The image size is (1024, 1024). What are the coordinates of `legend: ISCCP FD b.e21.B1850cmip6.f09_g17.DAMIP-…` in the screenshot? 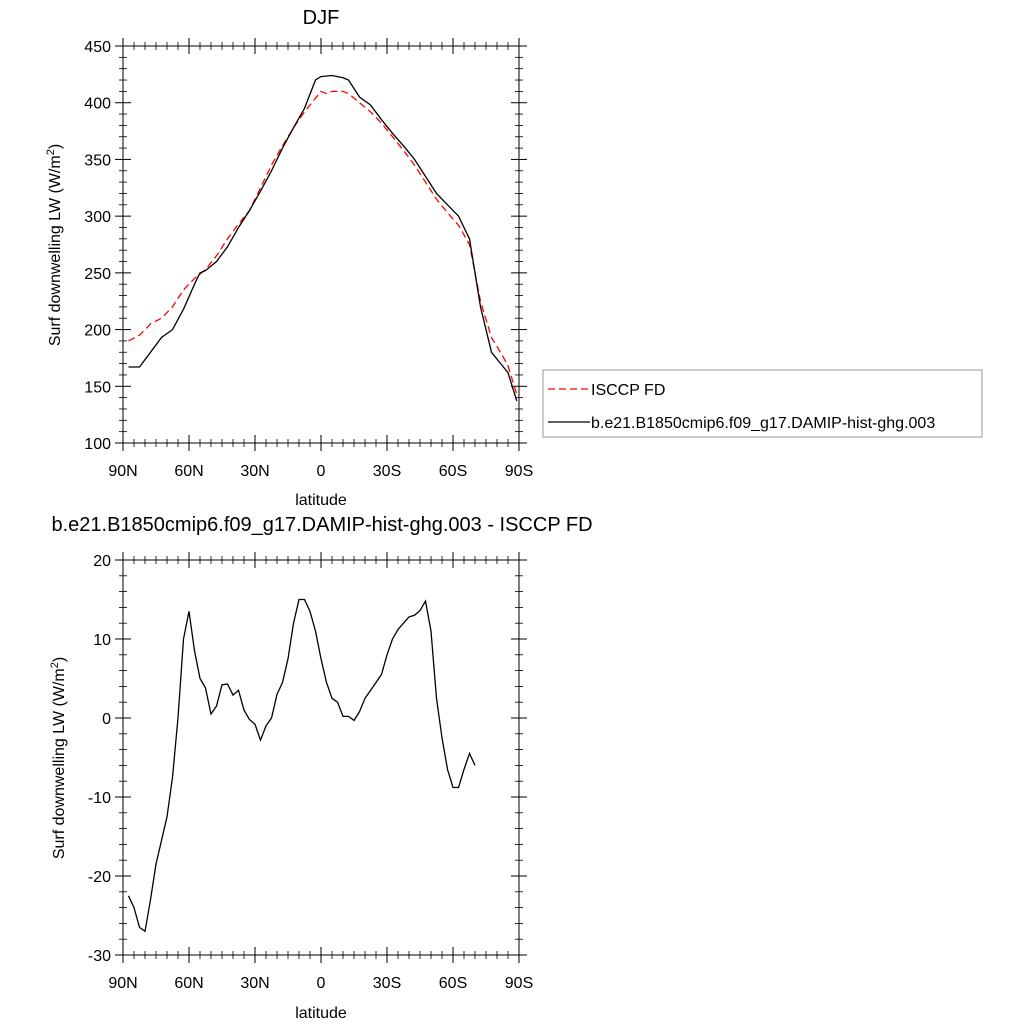 It's located at (762, 403).